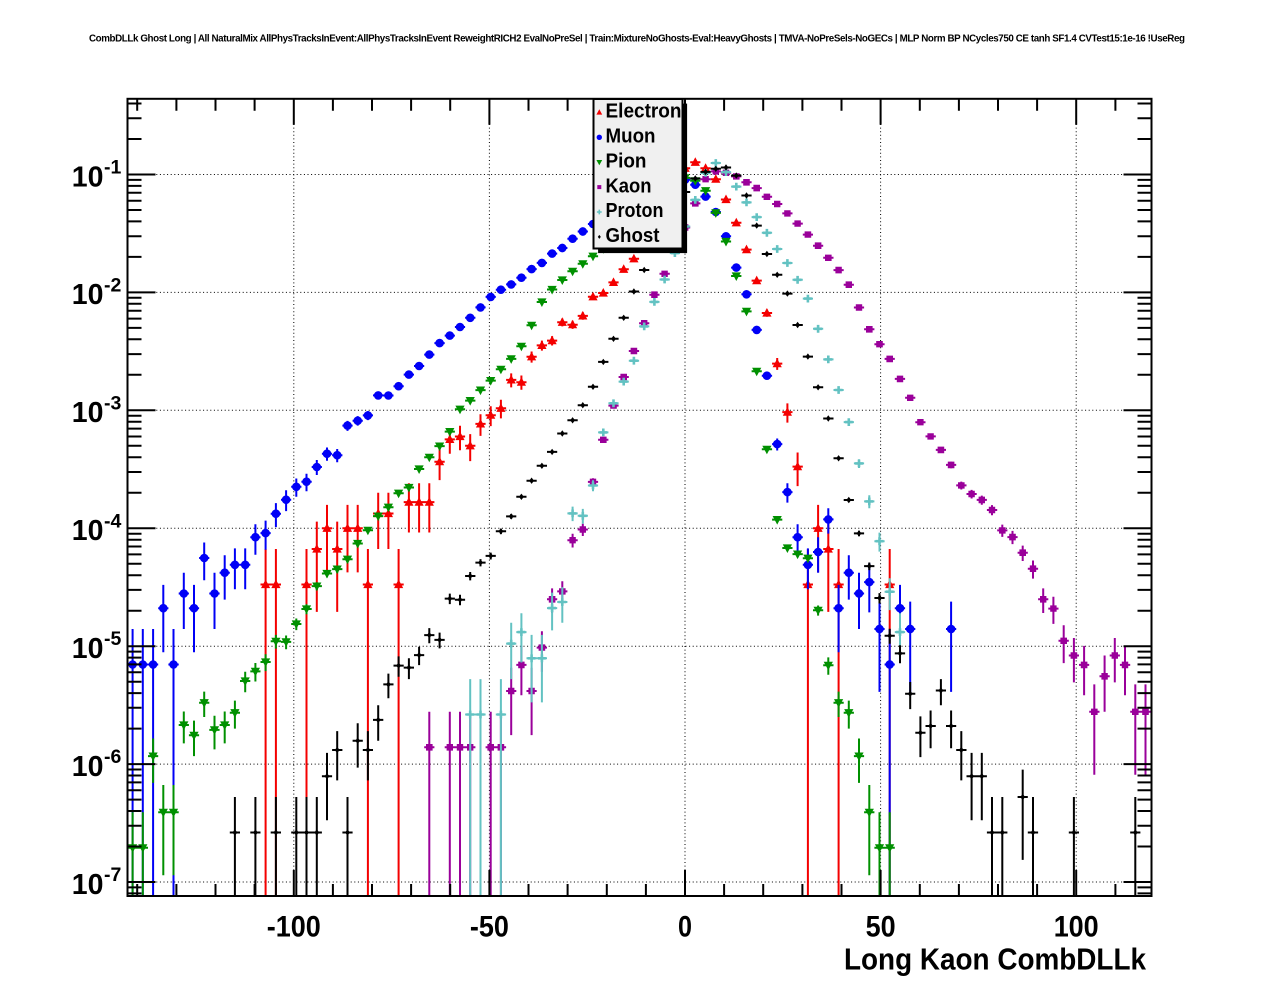 The width and height of the screenshot is (1276, 996). What do you see at coordinates (112, 168) in the screenshot?
I see `svg-text: -1` at bounding box center [112, 168].